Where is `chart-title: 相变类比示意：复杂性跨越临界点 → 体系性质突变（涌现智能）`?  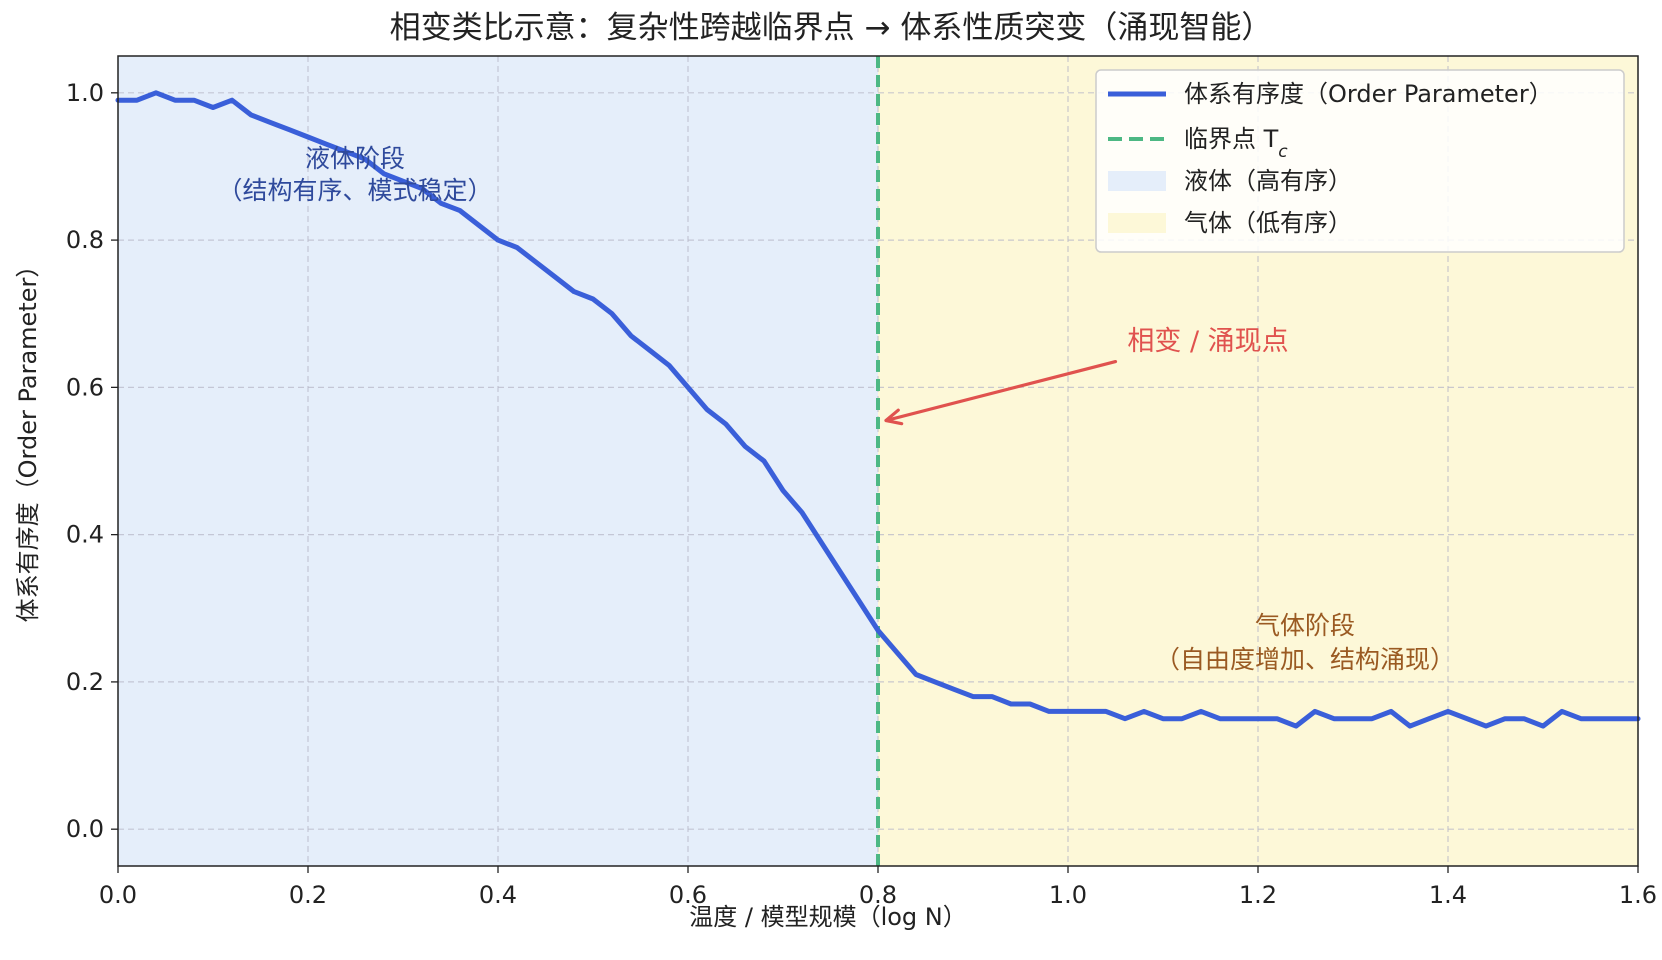 chart-title: 相变类比示意：复杂性跨越临界点 → 体系性质突变（涌现智能） is located at coordinates (831, 28).